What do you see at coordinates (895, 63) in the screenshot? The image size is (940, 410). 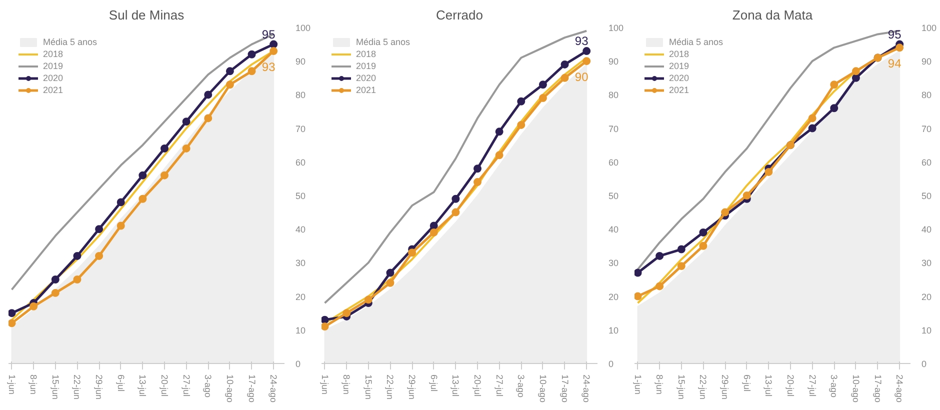 I see `annotation: 94` at bounding box center [895, 63].